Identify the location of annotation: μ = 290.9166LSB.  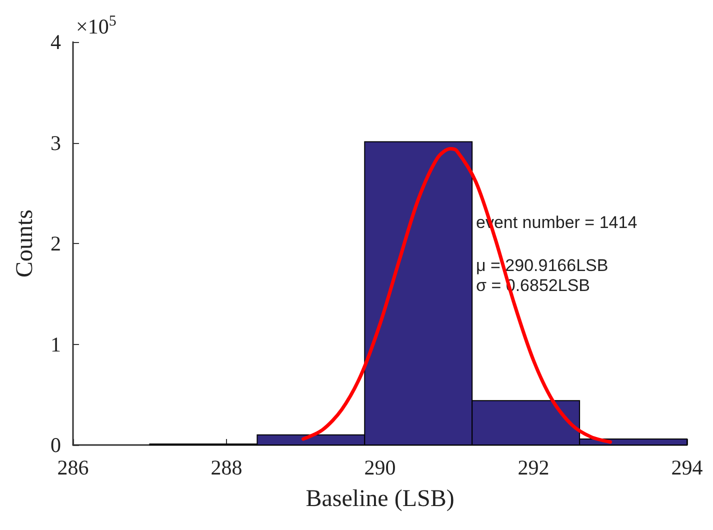
(542, 265).